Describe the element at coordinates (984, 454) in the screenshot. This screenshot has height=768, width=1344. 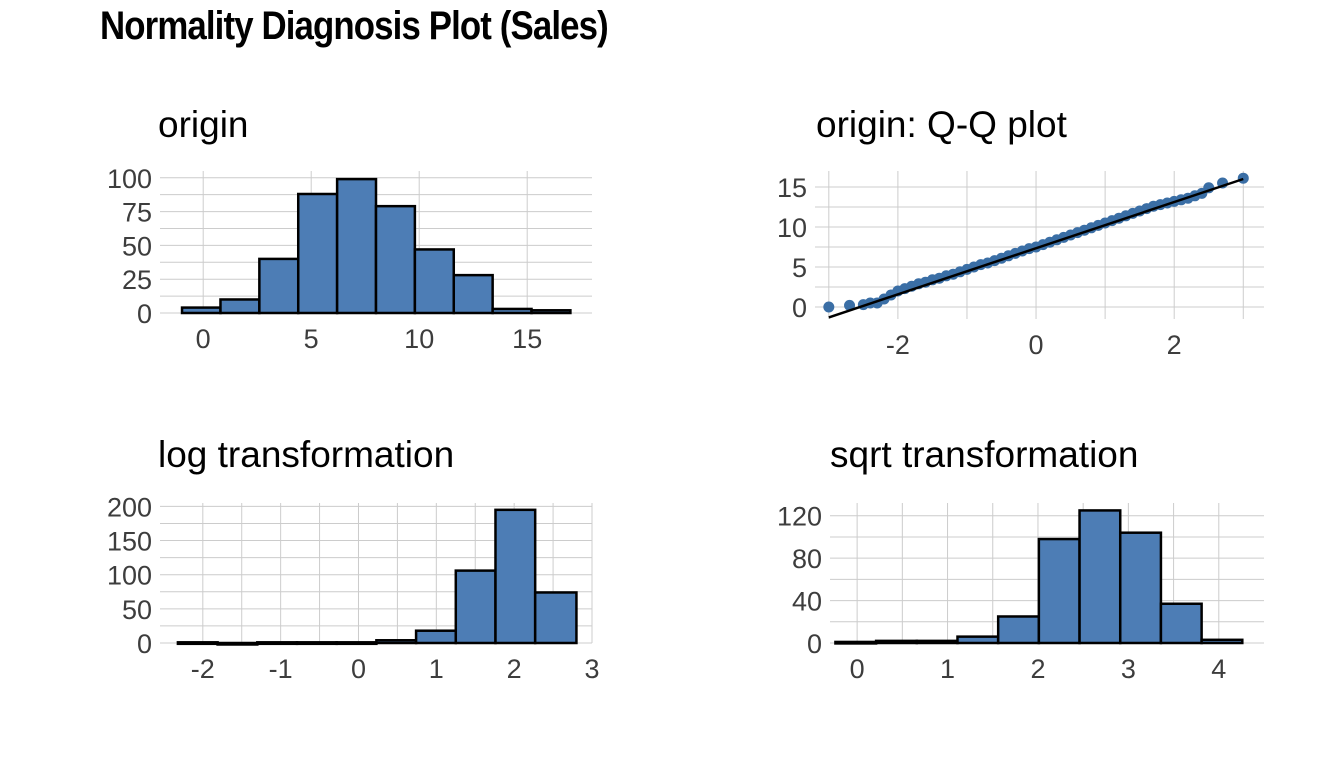
I see `panel-title: sqrt transformation` at that location.